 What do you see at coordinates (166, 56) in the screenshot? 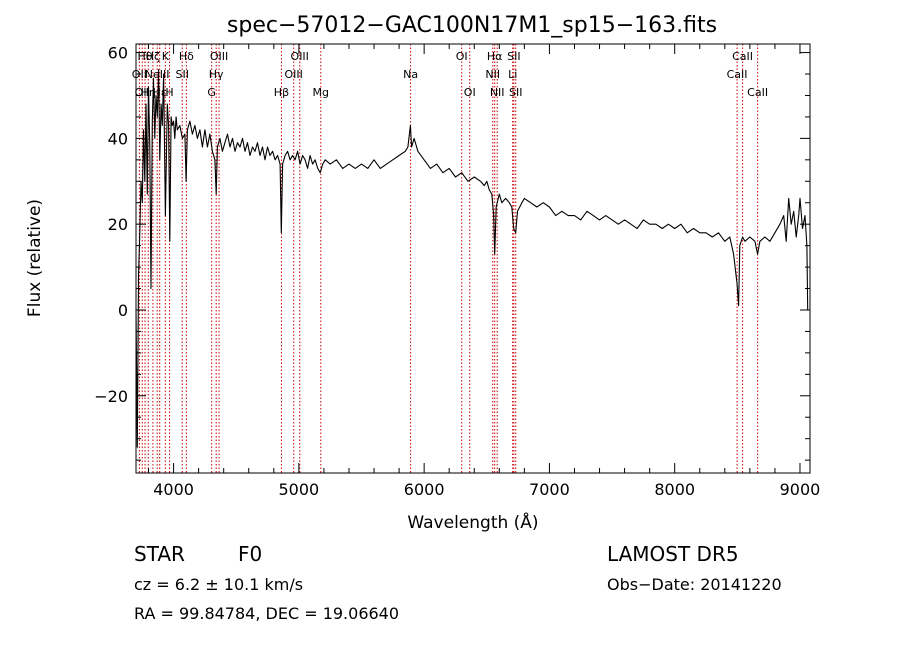
I see `line-label: K` at bounding box center [166, 56].